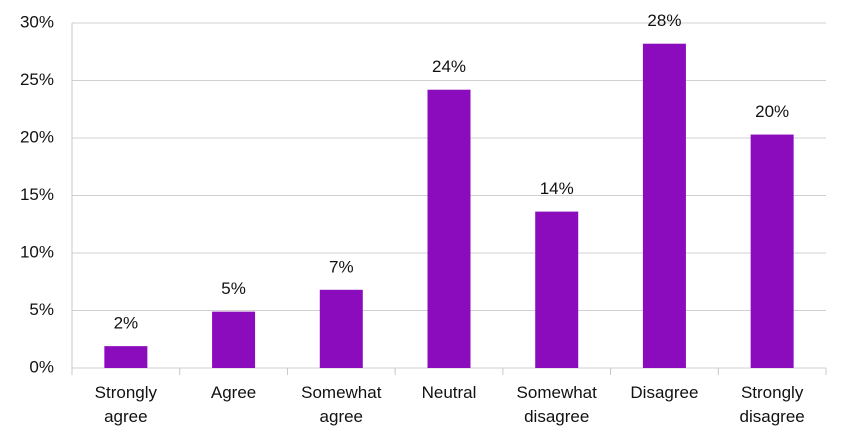 The height and width of the screenshot is (445, 849). What do you see at coordinates (772, 404) in the screenshot?
I see `x-tick-label: Strongly disagree` at bounding box center [772, 404].